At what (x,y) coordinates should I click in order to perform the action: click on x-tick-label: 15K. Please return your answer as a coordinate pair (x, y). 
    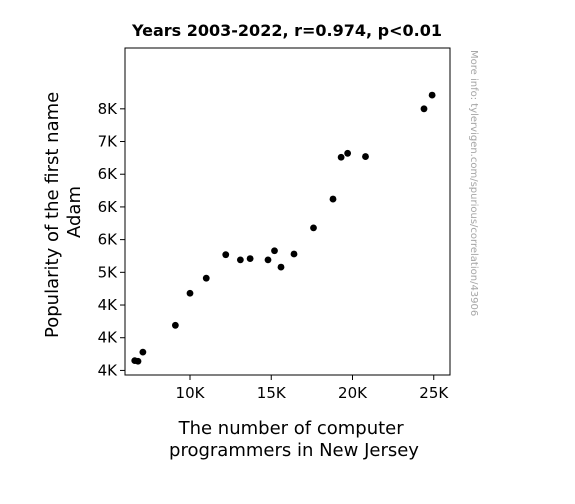
    Looking at the image, I should click on (272, 393).